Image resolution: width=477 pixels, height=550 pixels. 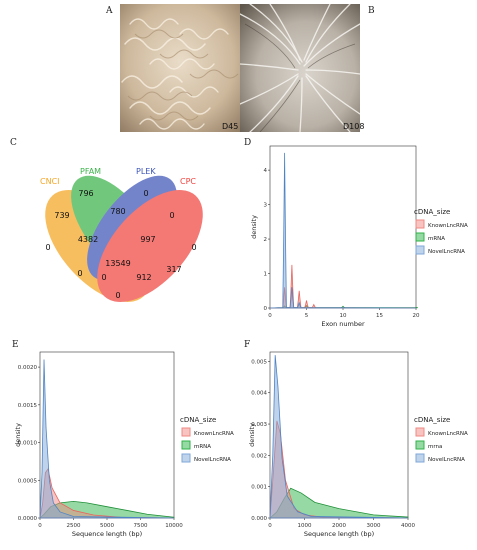 I want to click on y-tick-label: 0, so click(x=266, y=309).